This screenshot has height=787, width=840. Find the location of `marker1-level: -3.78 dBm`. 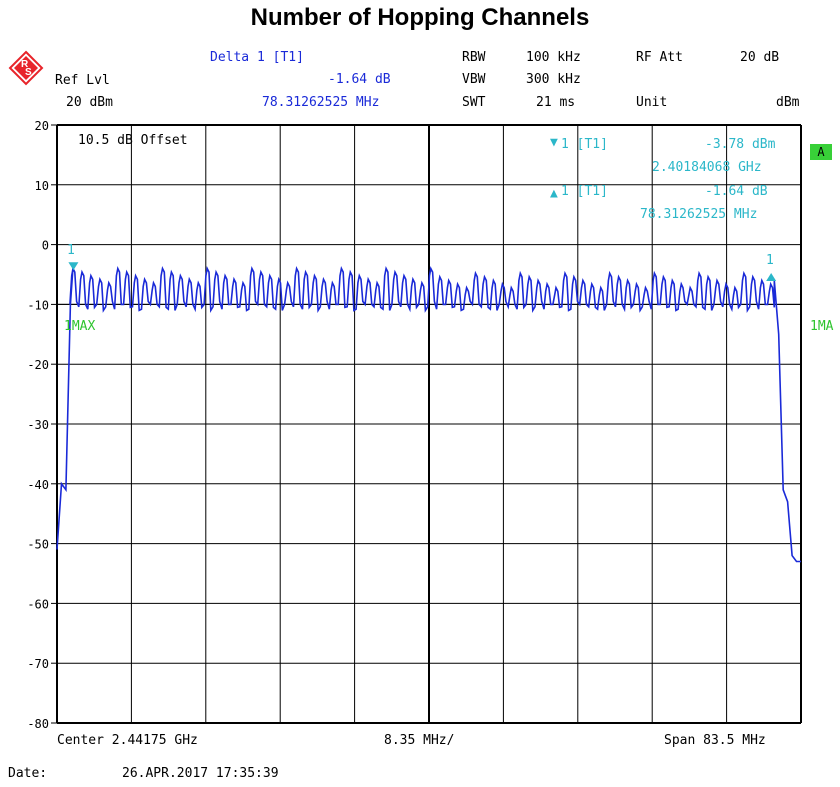

marker1-level: -3.78 dBm is located at coordinates (740, 144).